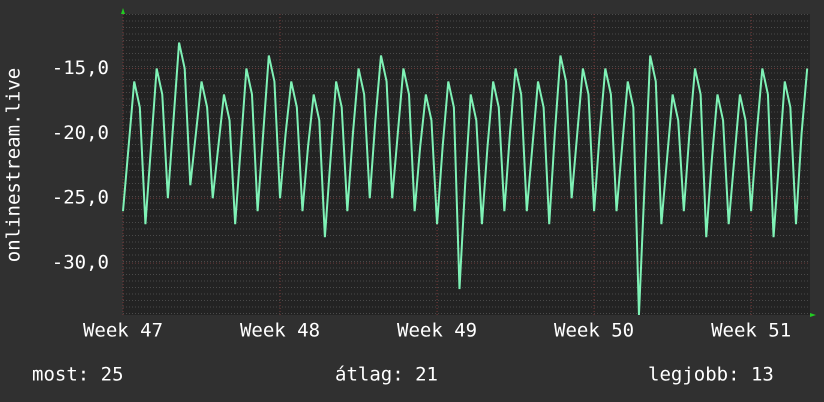 The width and height of the screenshot is (824, 402). What do you see at coordinates (280, 331) in the screenshot?
I see `x-tick-label: Week 48` at bounding box center [280, 331].